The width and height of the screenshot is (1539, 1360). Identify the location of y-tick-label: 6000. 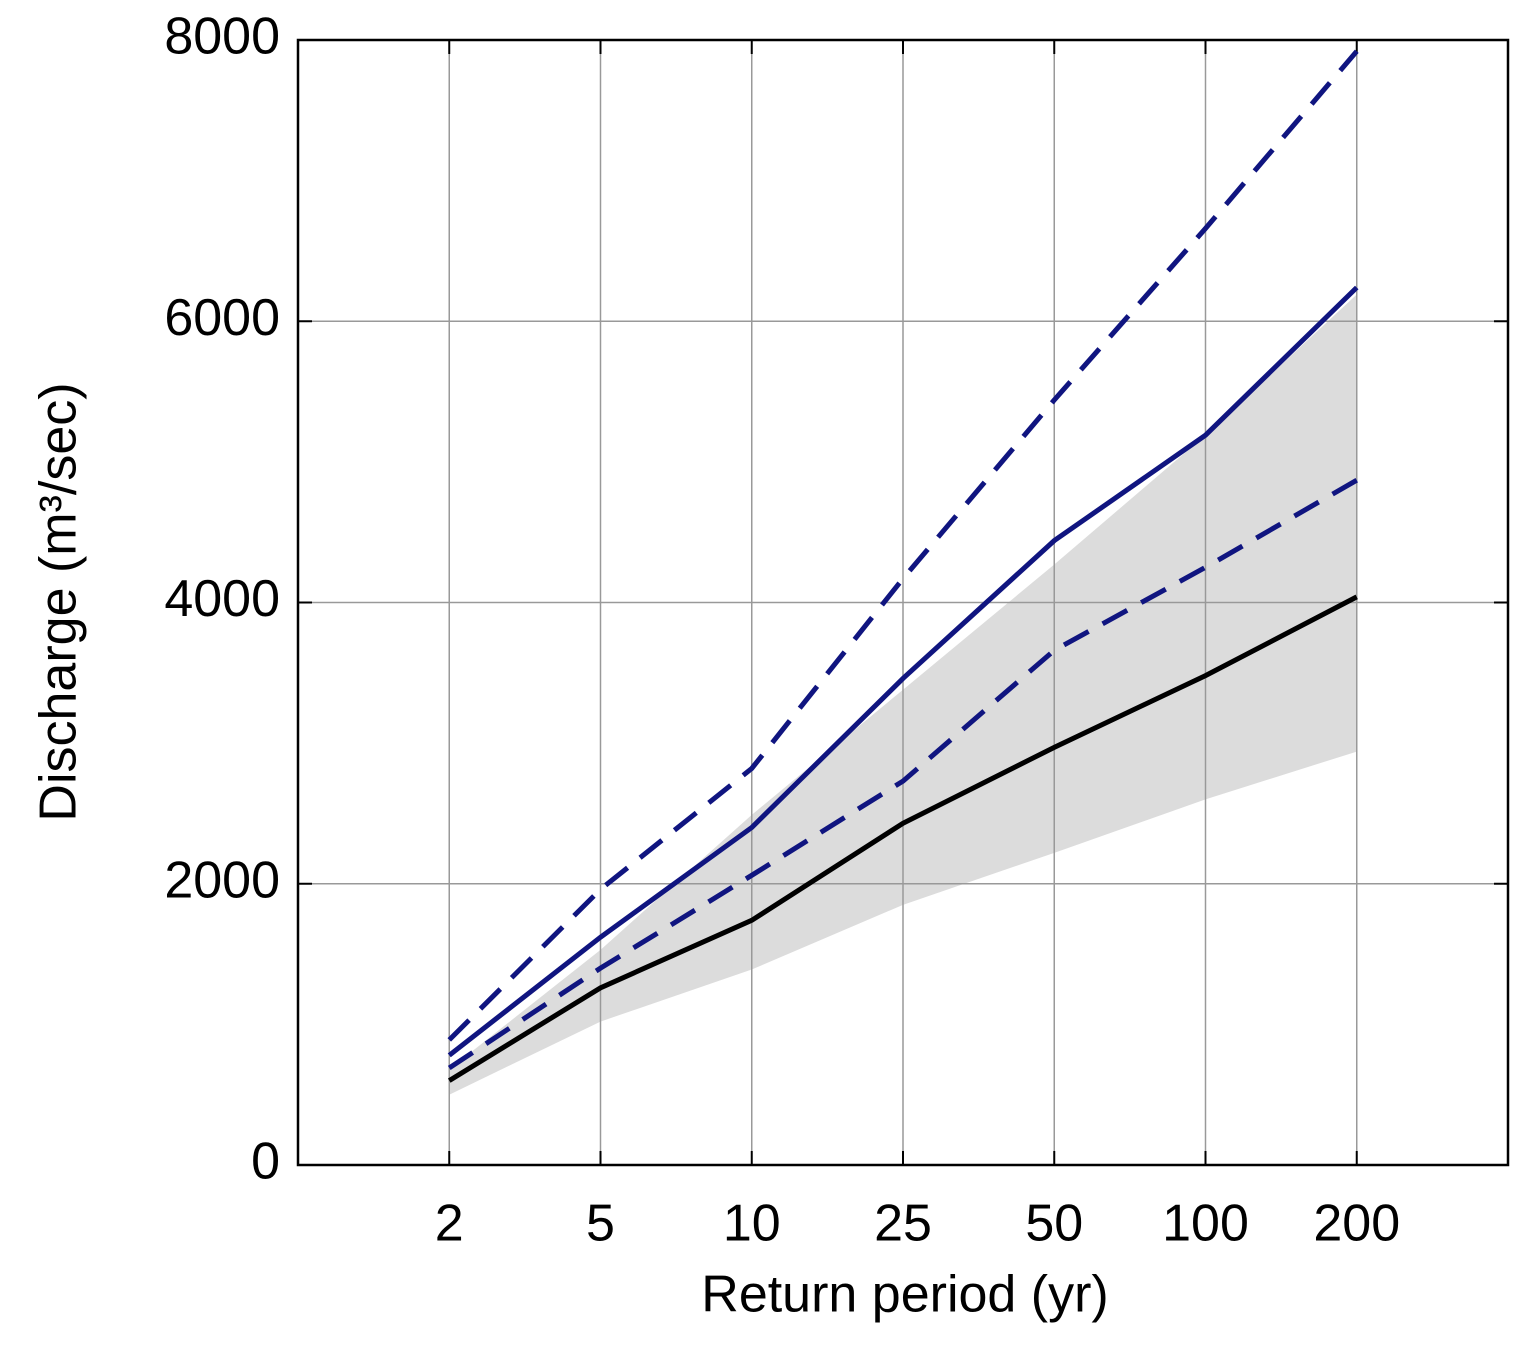
(222, 318).